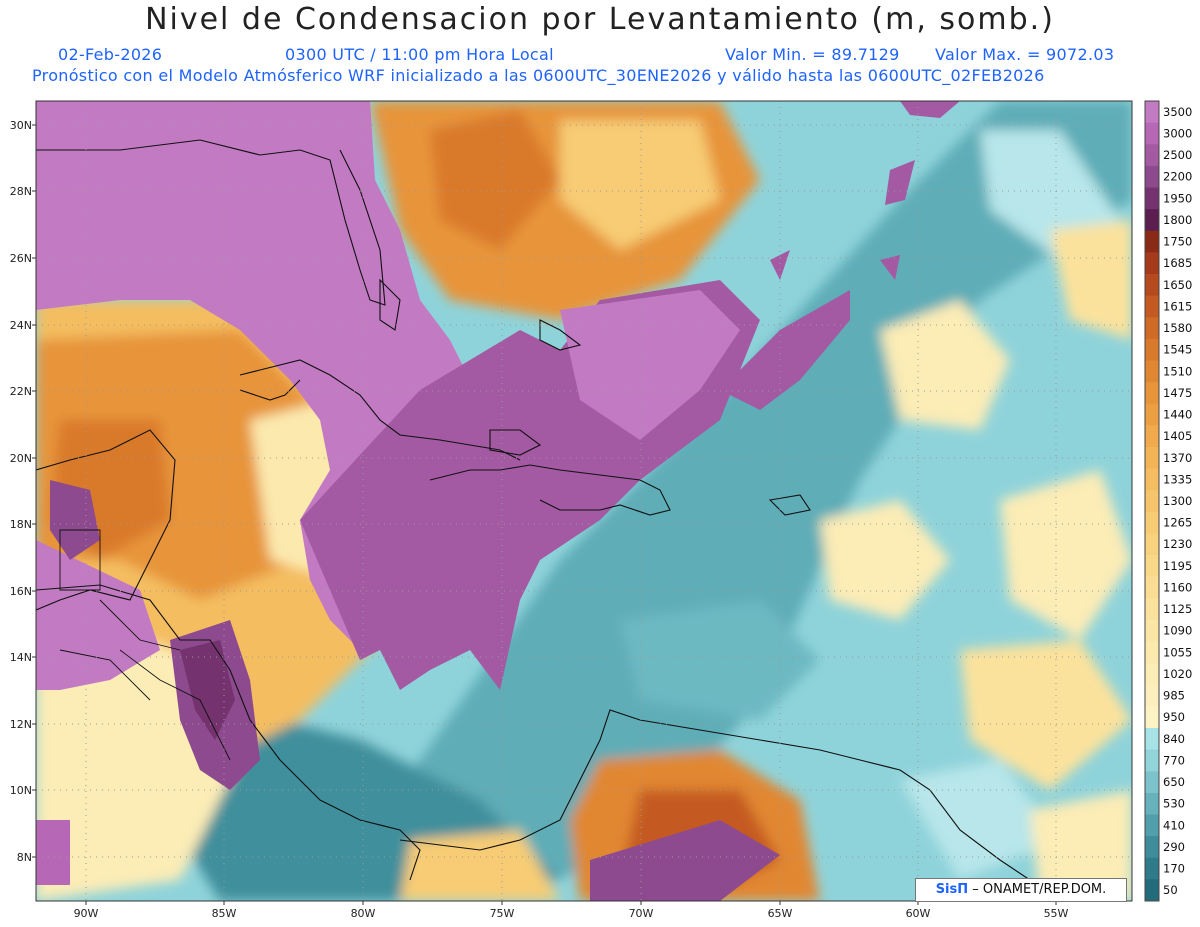 Image resolution: width=1200 pixels, height=927 pixels. I want to click on country-borders, so click(145, 645).